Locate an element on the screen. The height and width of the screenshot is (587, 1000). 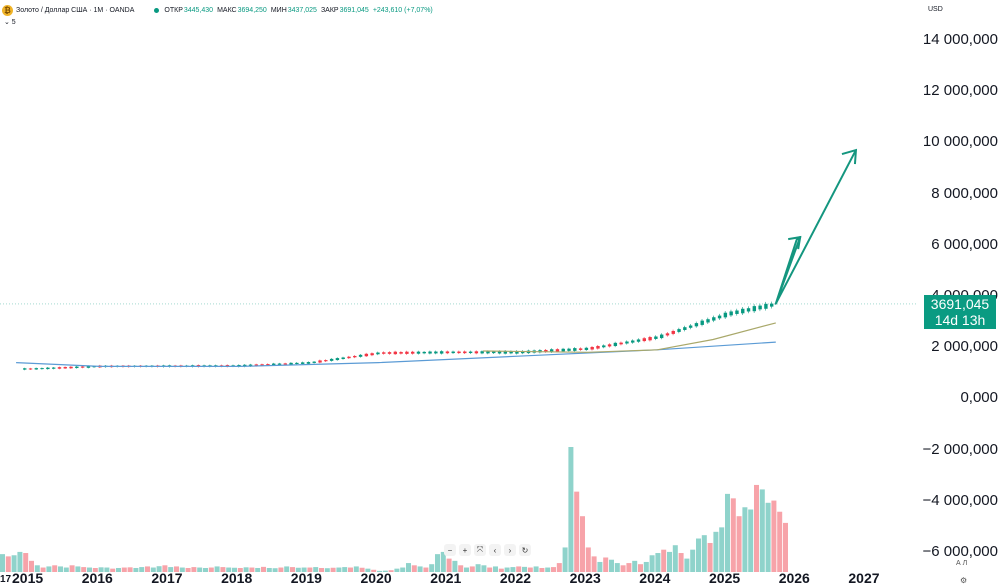
ohlc-close-value: 3691,045 is located at coordinates (354, 10).